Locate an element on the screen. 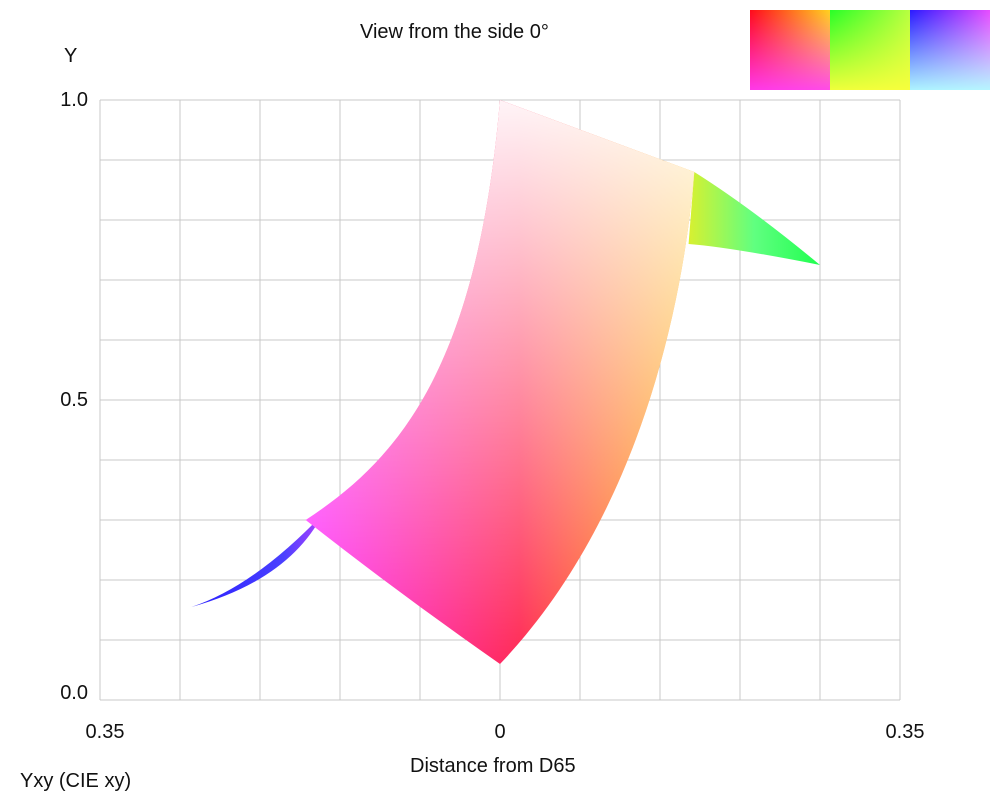 This screenshot has height=800, width=1000. y-tick-label: 0.5 is located at coordinates (74, 400).